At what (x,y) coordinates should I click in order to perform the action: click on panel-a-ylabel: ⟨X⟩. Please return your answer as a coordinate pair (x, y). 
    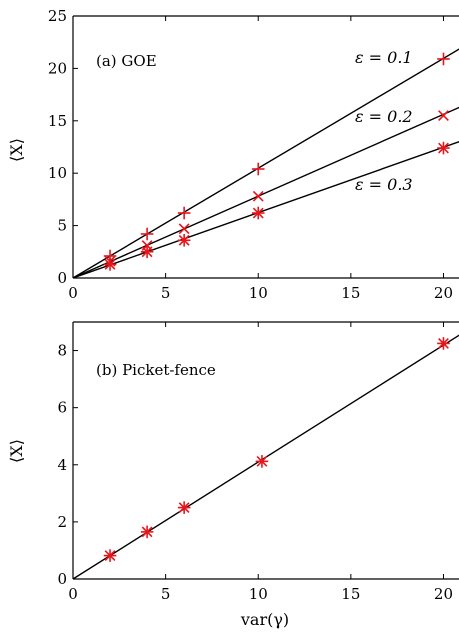
    Looking at the image, I should click on (16, 150).